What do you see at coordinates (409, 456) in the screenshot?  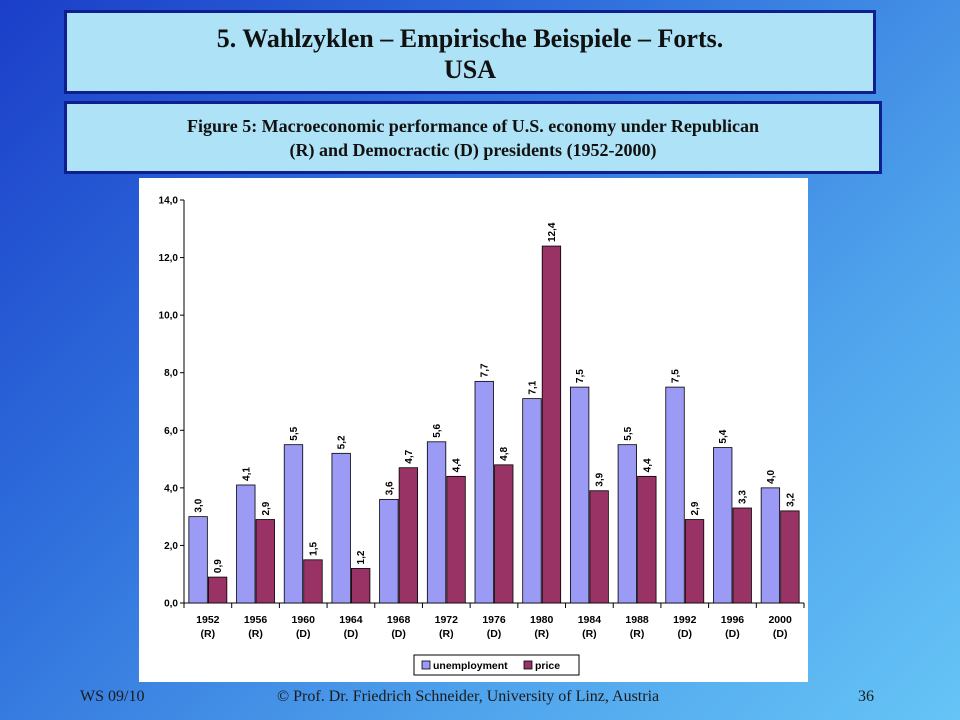 I see `price-data-label: 4,7` at bounding box center [409, 456].